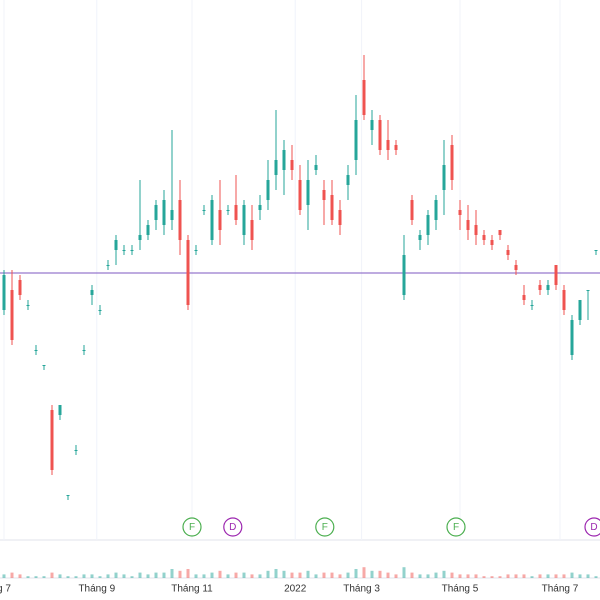 This screenshot has height=600, width=600. I want to click on x-tick-label: g 7, so click(5, 589).